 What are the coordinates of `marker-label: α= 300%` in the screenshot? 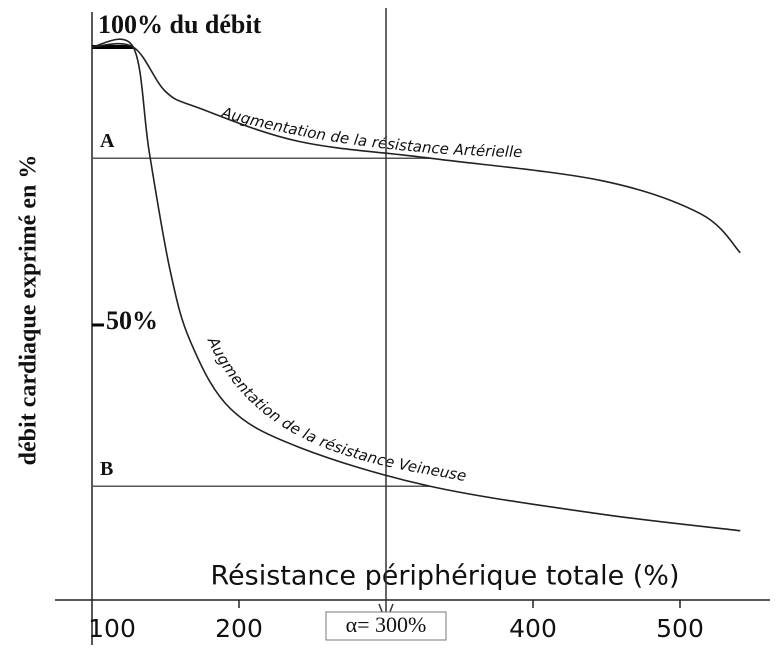 It's located at (386, 624).